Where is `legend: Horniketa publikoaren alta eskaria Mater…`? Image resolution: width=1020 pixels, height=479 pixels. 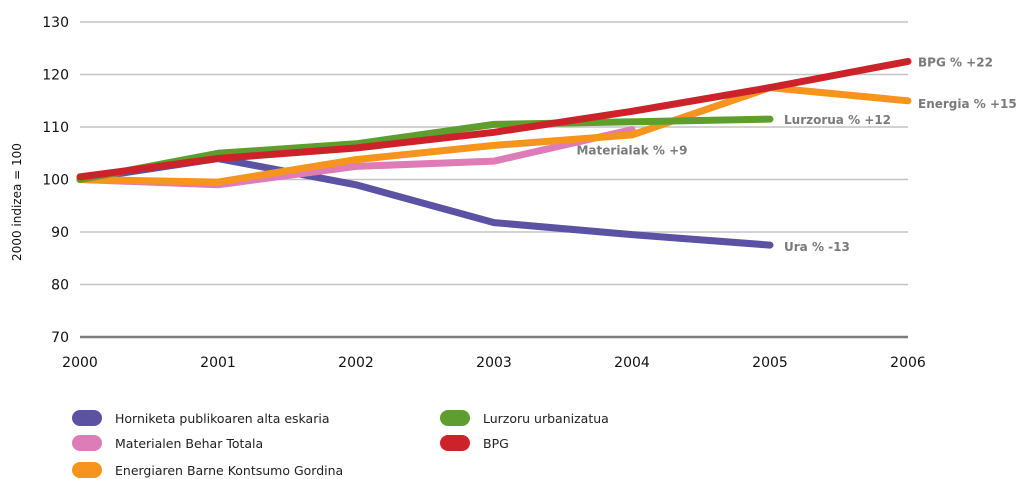 legend: Horniketa publikoaren alta eskaria Mater… is located at coordinates (382, 442).